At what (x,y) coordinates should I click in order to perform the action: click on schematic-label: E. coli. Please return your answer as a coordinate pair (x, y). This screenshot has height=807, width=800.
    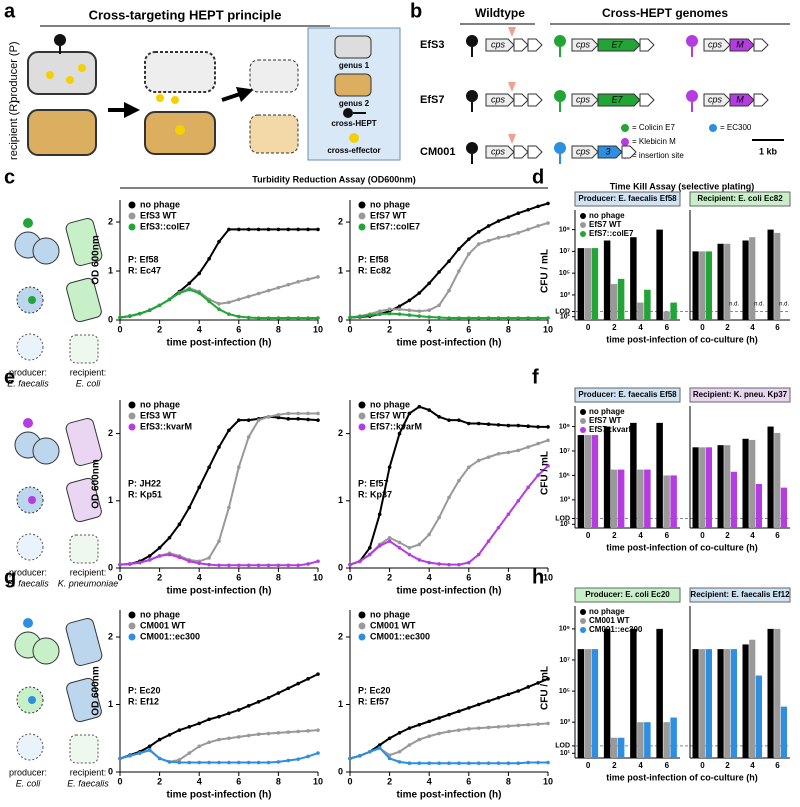
    Looking at the image, I should click on (89, 383).